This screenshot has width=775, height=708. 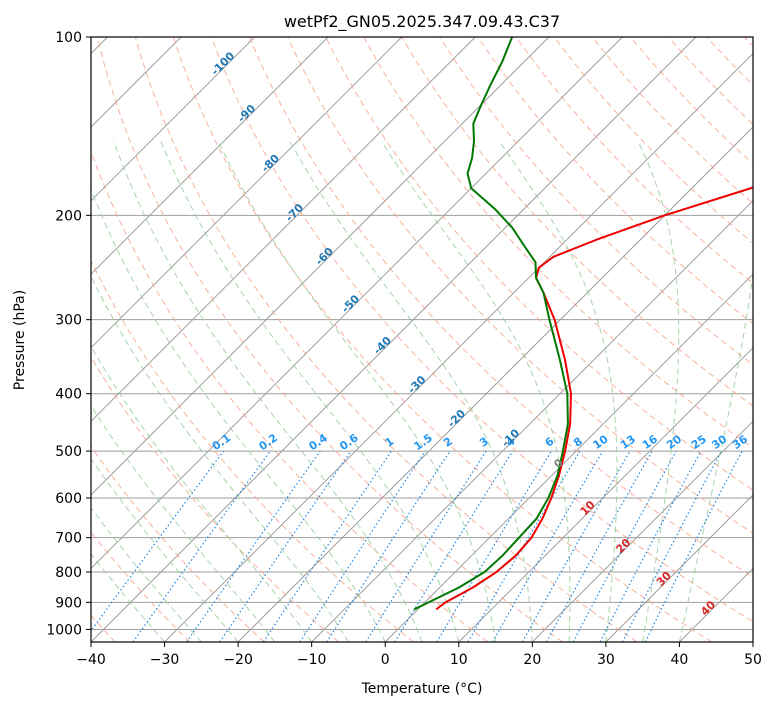 I want to click on x-tick-label: 10, so click(x=459, y=660).